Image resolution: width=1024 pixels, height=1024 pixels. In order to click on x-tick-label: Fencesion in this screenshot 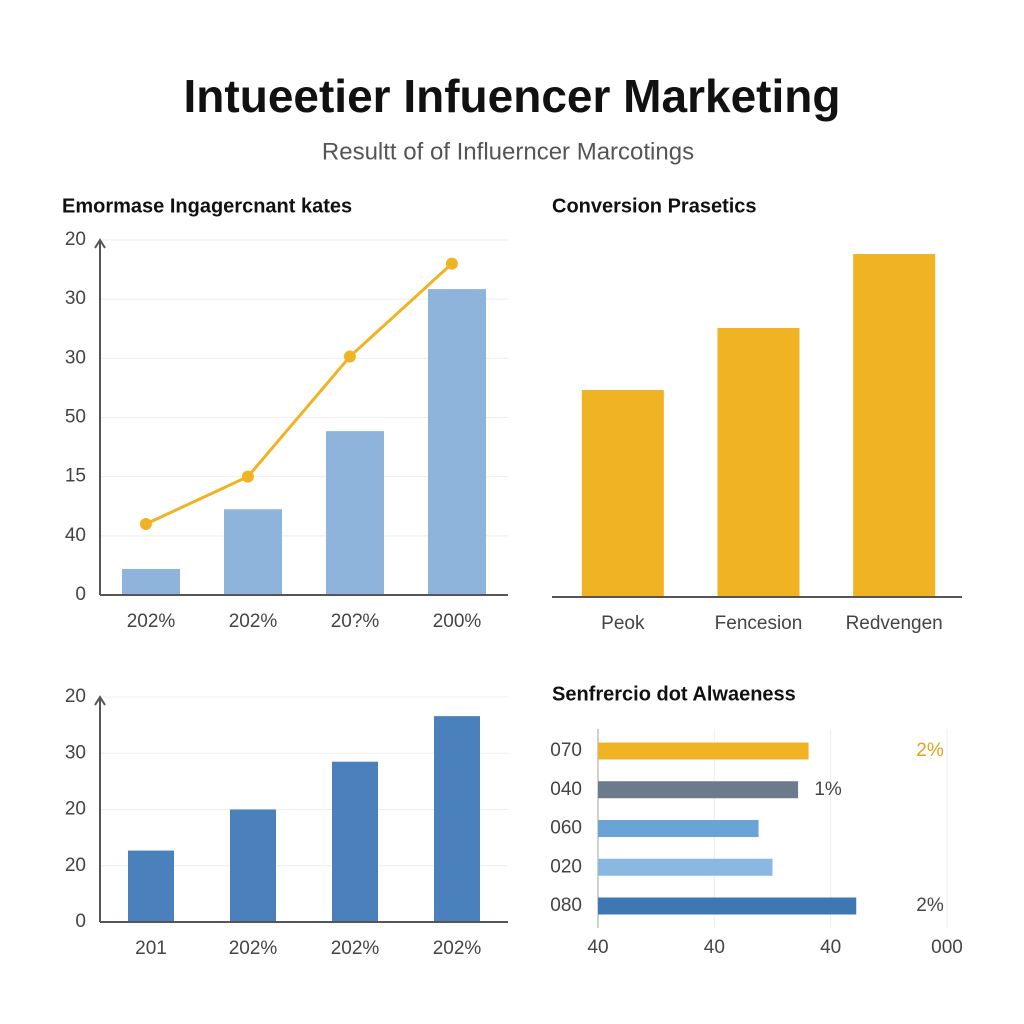, I will do `click(759, 623)`.